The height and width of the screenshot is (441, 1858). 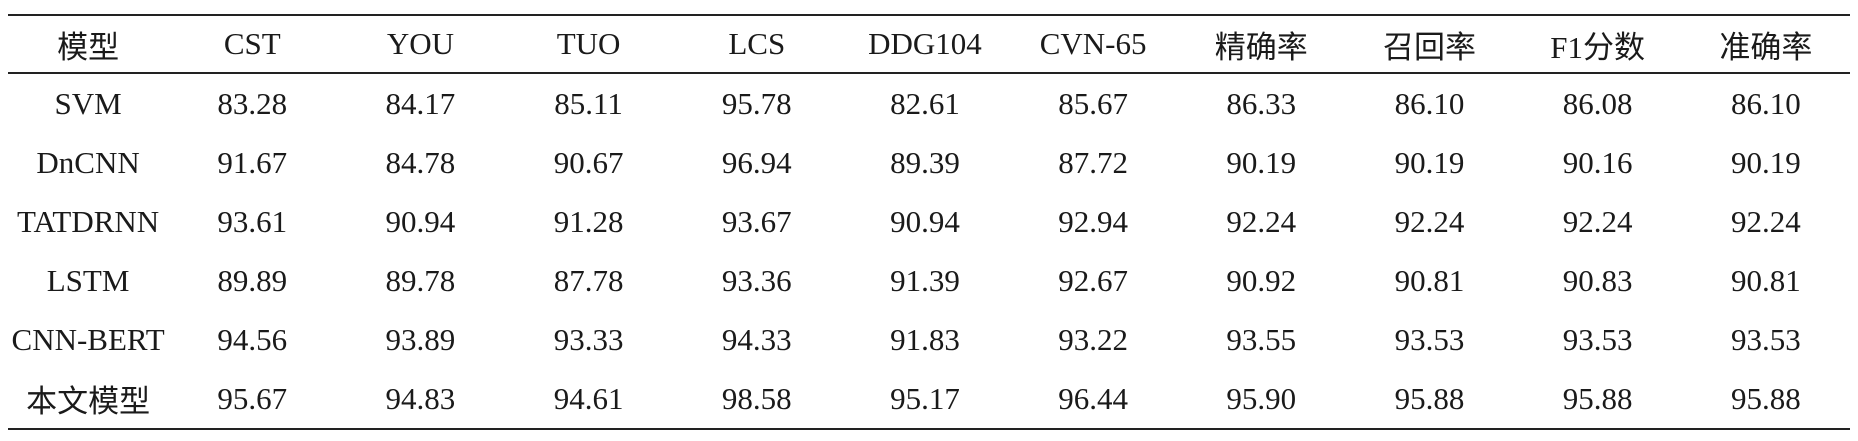 What do you see at coordinates (1597, 280) in the screenshot?
I see `metric-cell: 90.83` at bounding box center [1597, 280].